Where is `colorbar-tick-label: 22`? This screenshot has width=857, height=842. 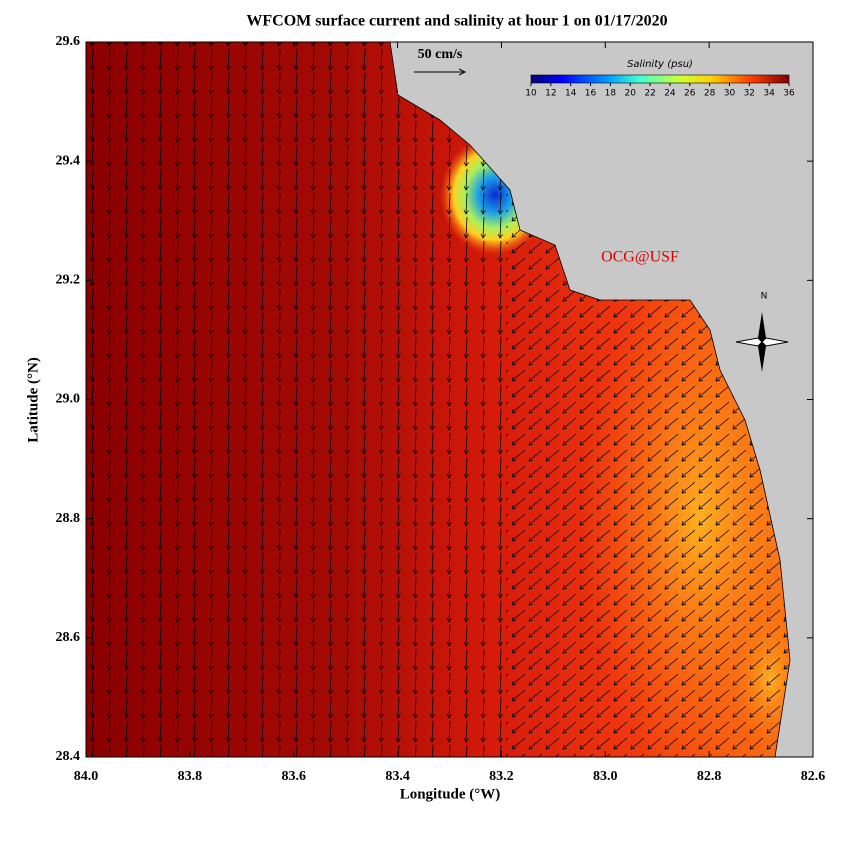
colorbar-tick-label: 22 is located at coordinates (649, 94).